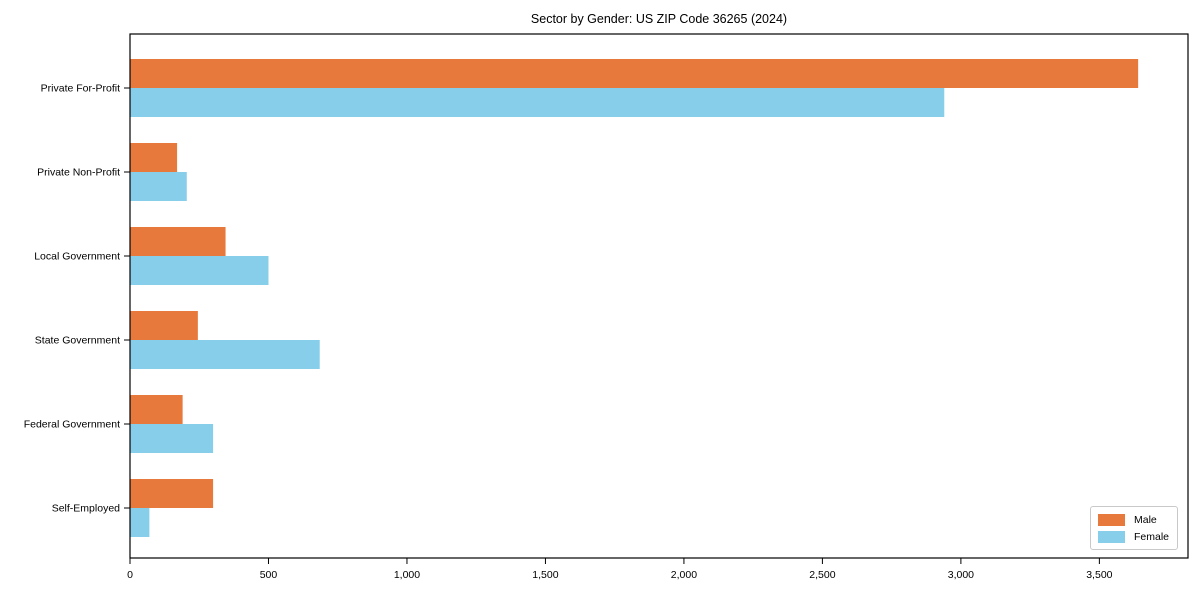 The width and height of the screenshot is (1200, 600). What do you see at coordinates (80, 89) in the screenshot?
I see `y-tick-label: Private For-Profit` at bounding box center [80, 89].